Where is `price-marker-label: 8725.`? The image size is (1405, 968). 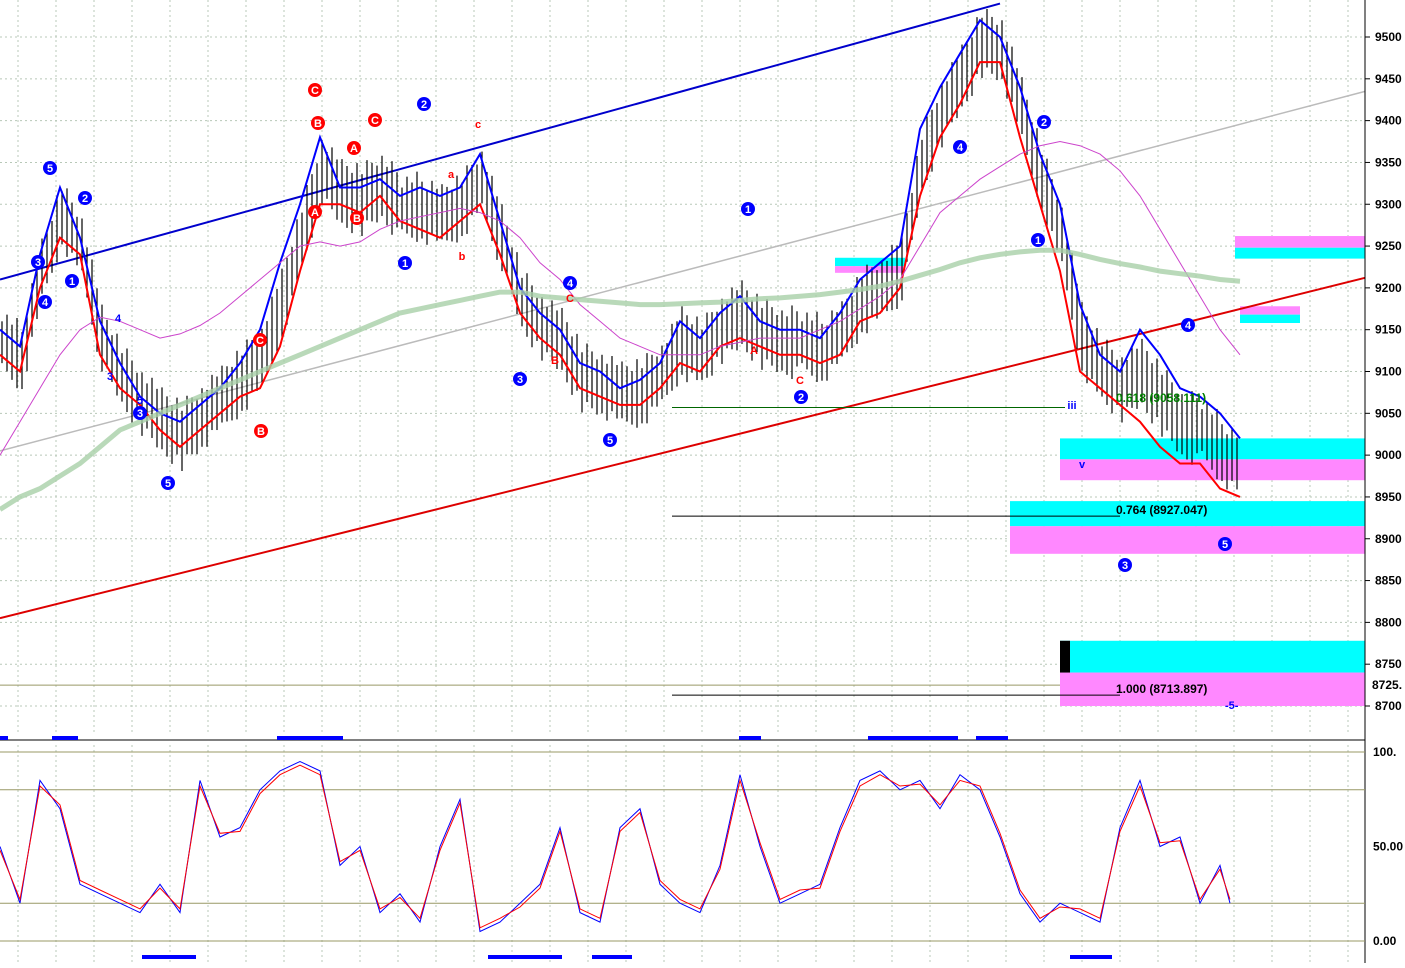 price-marker-label: 8725. is located at coordinates (1387, 685).